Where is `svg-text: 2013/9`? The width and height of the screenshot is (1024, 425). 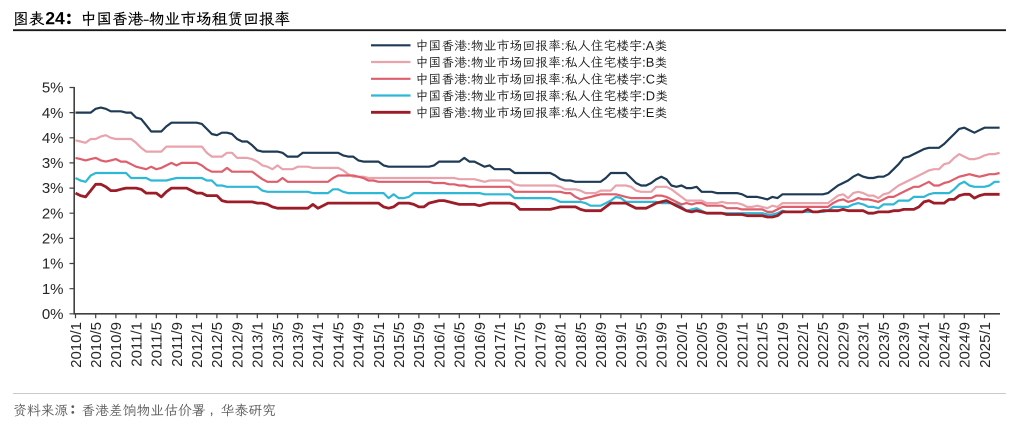
svg-text: 2013/9 is located at coordinates (298, 345).